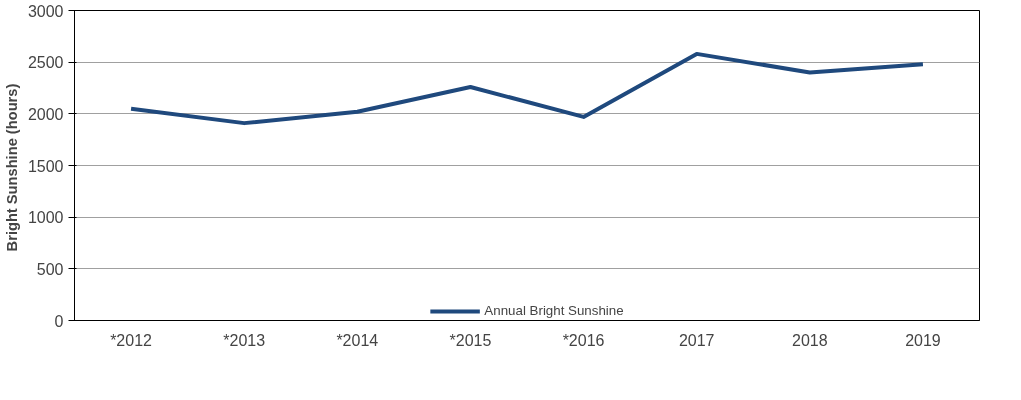 Image resolution: width=1021 pixels, height=400 pixels. What do you see at coordinates (45, 166) in the screenshot?
I see `y-tick-label: 1500` at bounding box center [45, 166].